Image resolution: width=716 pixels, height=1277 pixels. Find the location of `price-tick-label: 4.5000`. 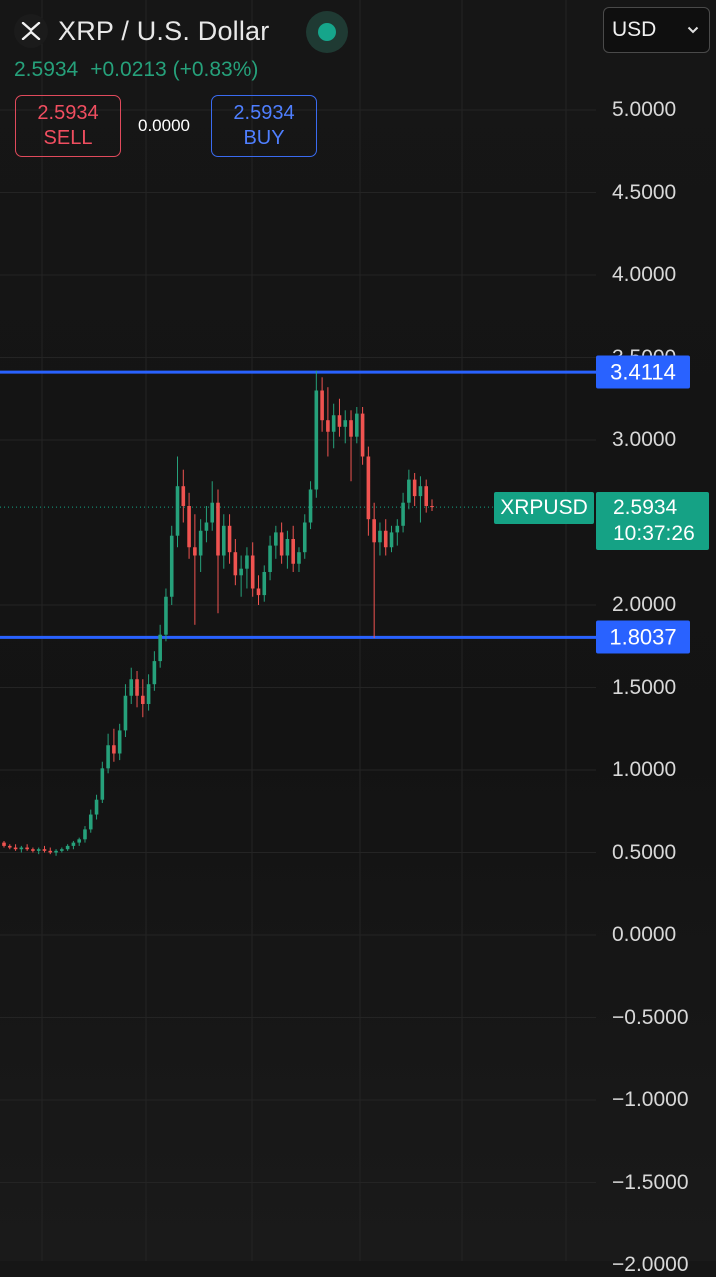

price-tick-label: 4.5000 is located at coordinates (644, 192).